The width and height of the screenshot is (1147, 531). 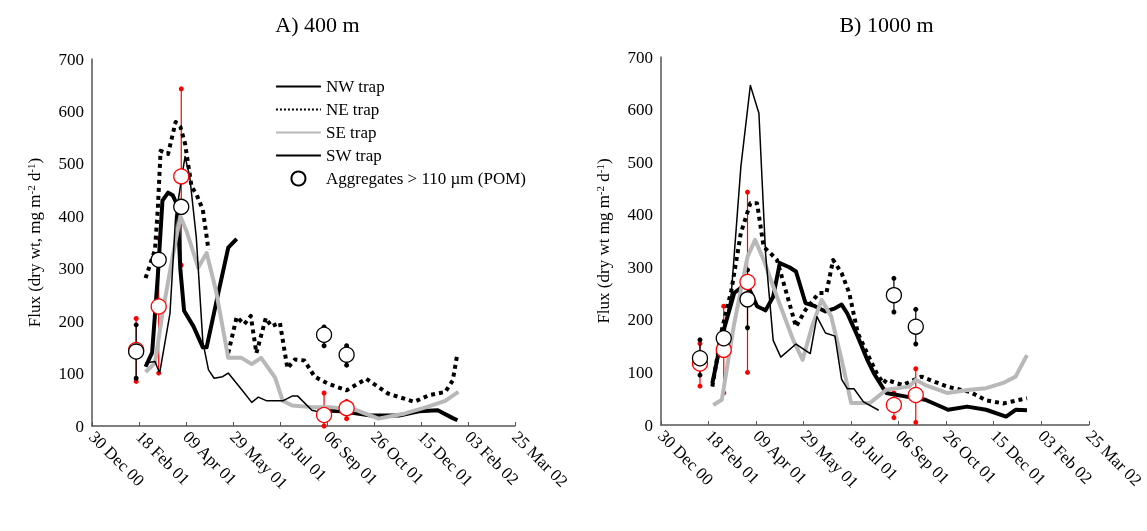 I want to click on chart-title: B) 1000 m, so click(x=886, y=24).